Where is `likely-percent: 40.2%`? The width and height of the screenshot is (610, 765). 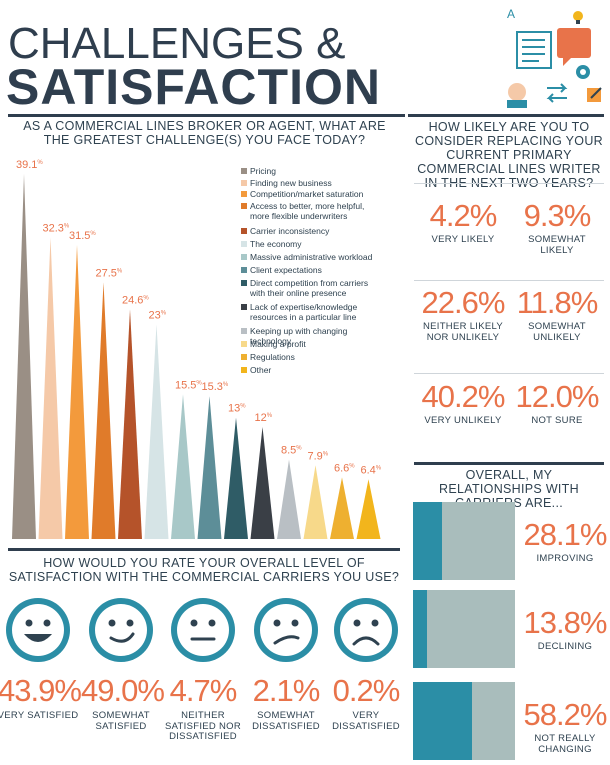
likely-percent: 40.2% is located at coordinates (463, 396).